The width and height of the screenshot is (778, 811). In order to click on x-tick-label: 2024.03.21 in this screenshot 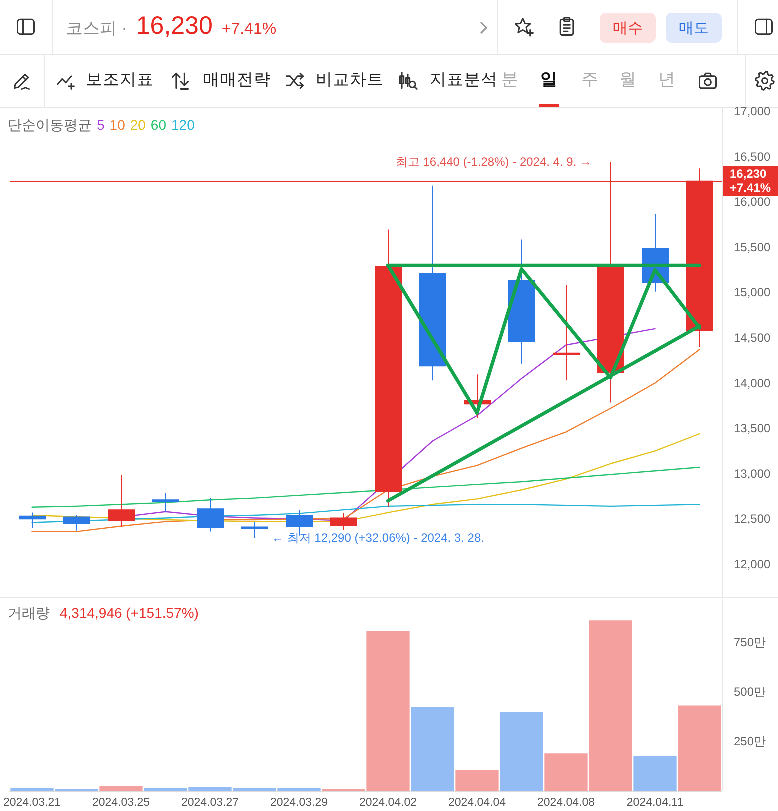, I will do `click(32, 803)`.